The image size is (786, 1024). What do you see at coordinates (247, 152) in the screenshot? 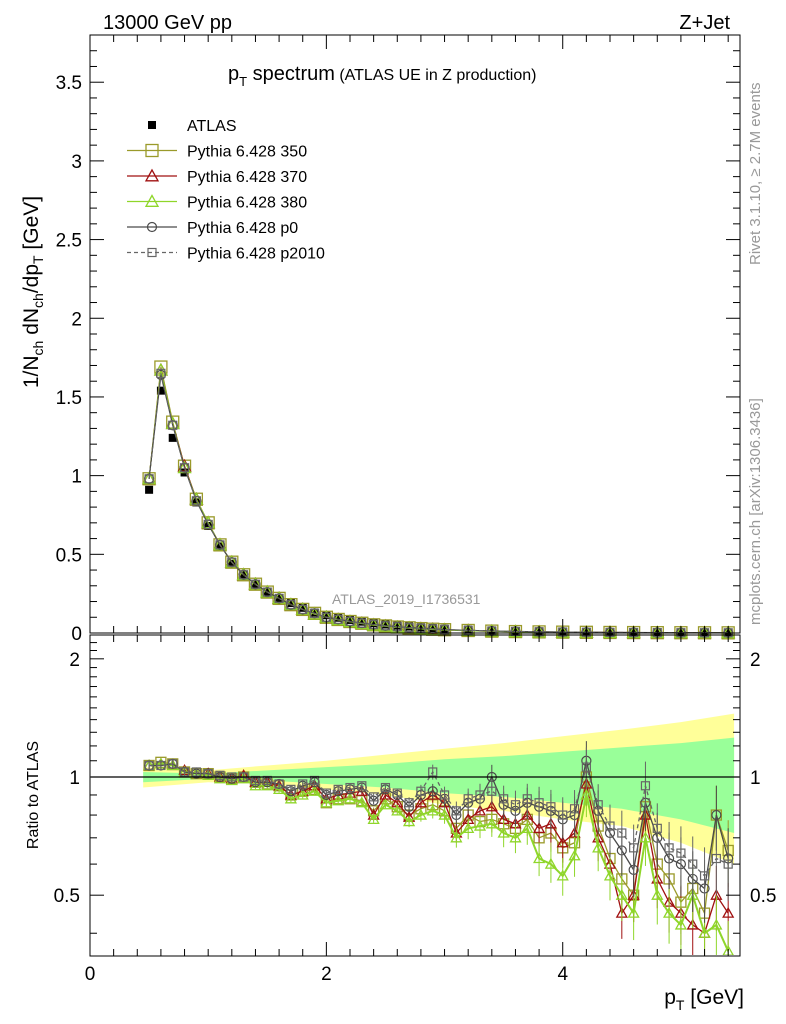
I see `legend-label: Pythia 6.428 350` at bounding box center [247, 152].